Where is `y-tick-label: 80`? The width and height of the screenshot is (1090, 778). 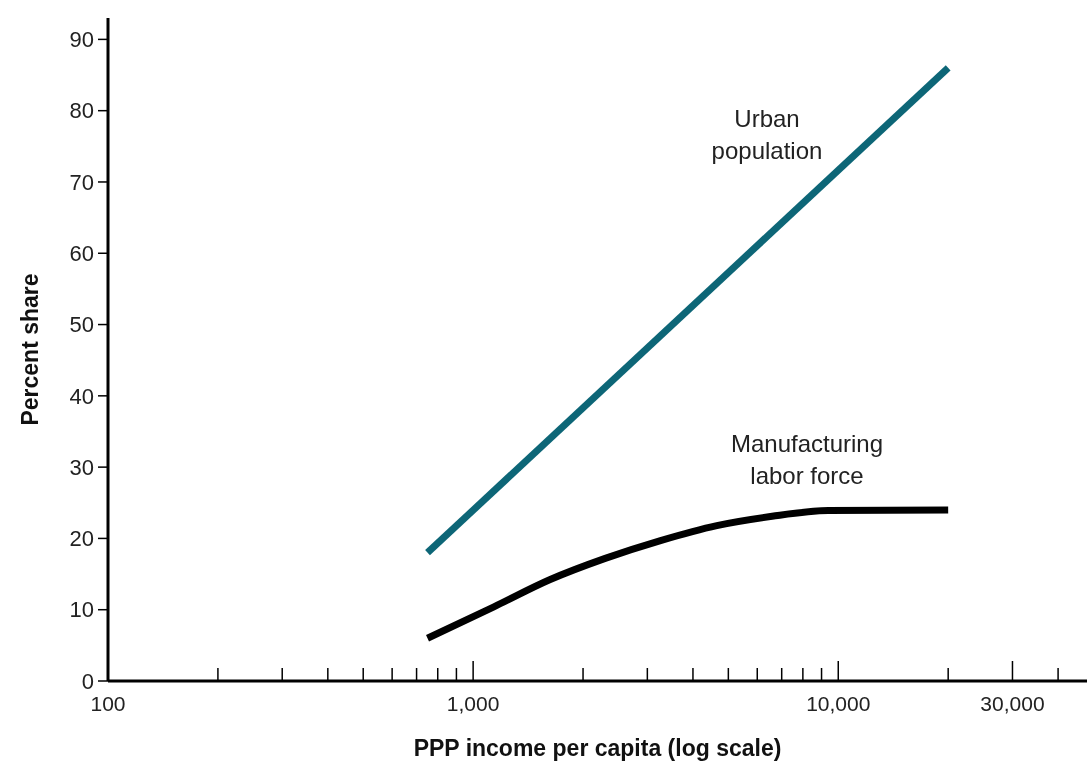
y-tick-label: 80 is located at coordinates (81, 111).